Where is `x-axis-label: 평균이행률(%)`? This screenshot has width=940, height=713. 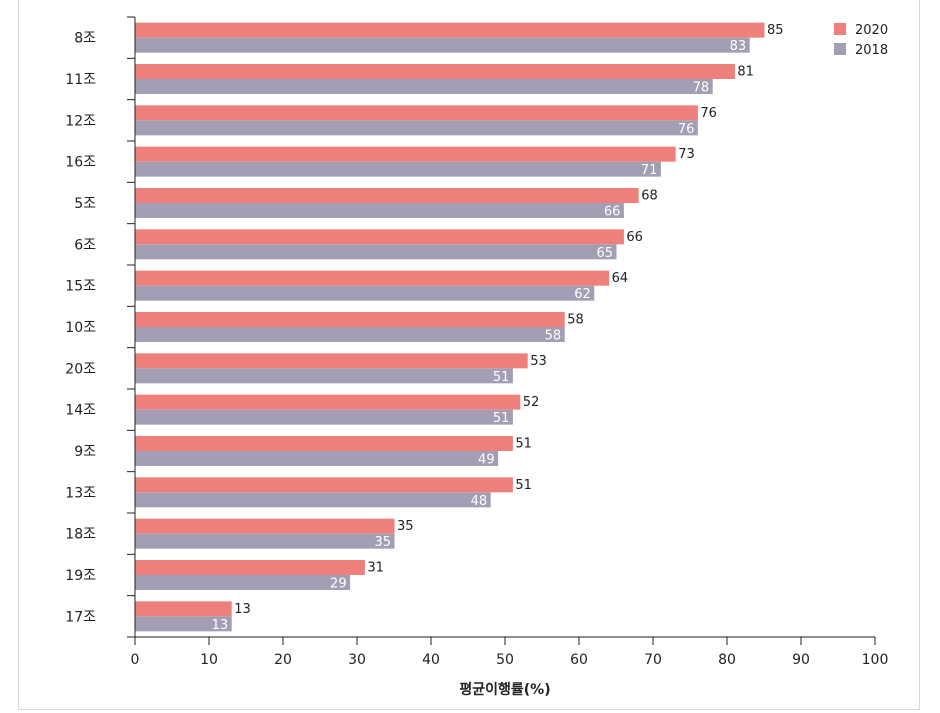 x-axis-label: 평균이행률(%) is located at coordinates (504, 689).